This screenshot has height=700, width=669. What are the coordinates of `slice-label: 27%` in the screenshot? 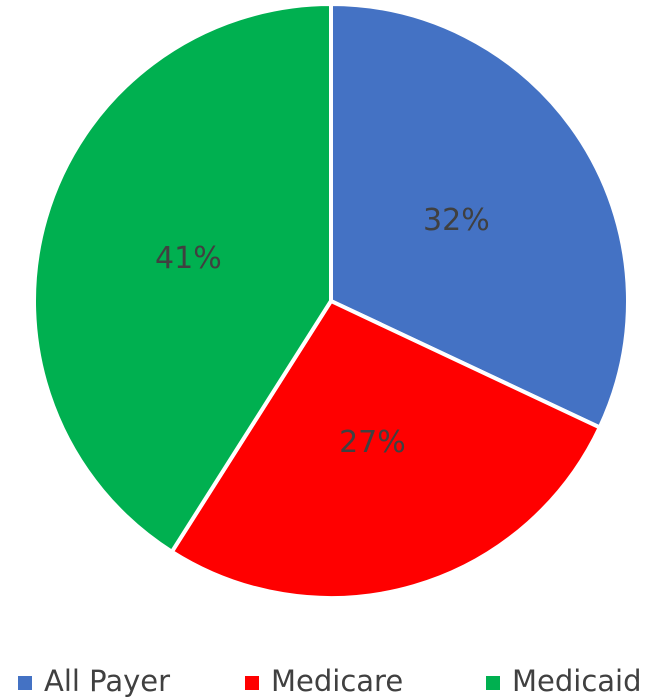 It's located at (372, 442).